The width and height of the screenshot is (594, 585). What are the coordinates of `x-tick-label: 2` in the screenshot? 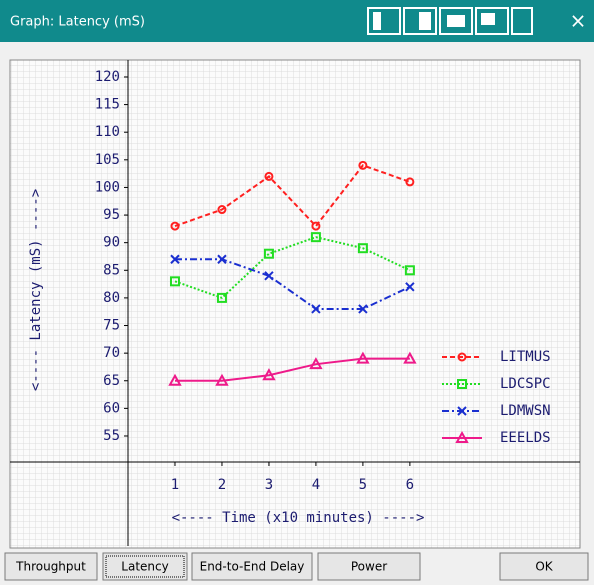 It's located at (222, 485).